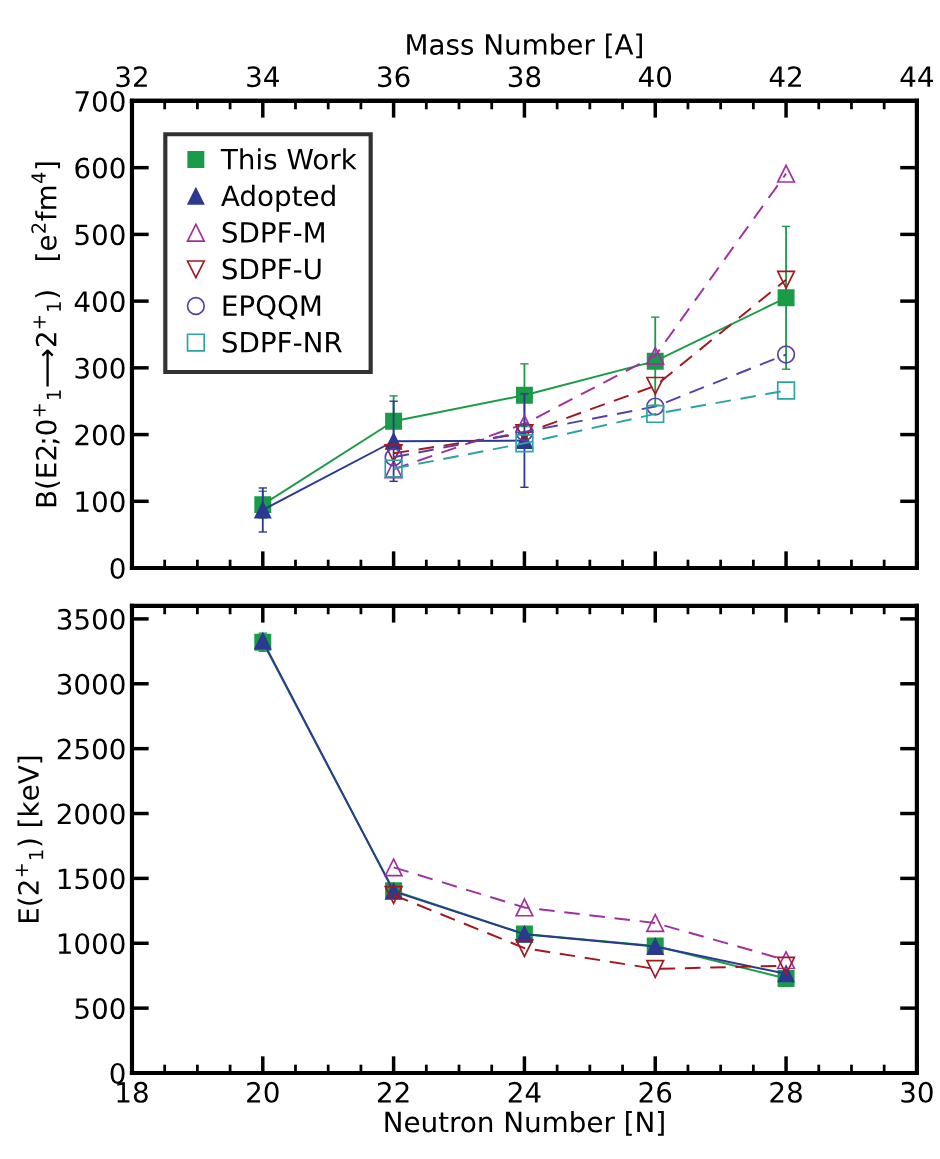  I want to click on y-tick-label: 100, so click(100, 502).